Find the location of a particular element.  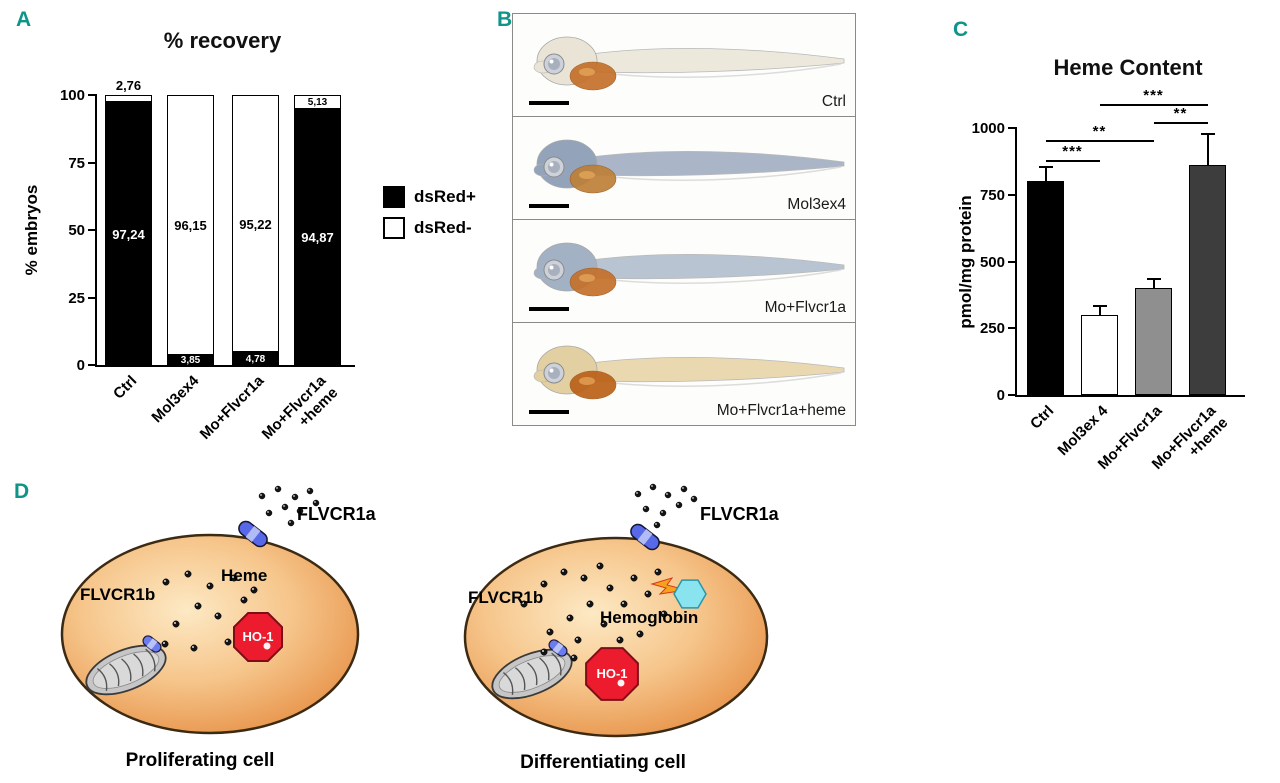

flvcr1a-label-right: FLVCR1a is located at coordinates (739, 514).